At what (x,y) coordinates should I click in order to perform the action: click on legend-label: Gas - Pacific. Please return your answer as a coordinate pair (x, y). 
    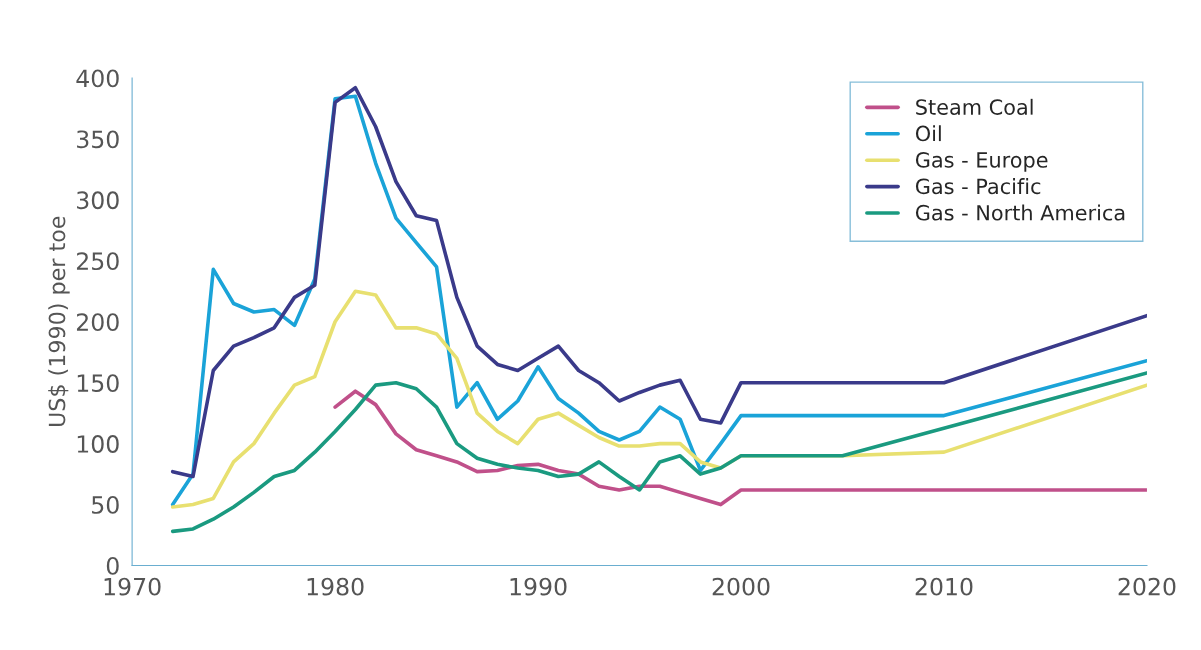
    Looking at the image, I should click on (978, 186).